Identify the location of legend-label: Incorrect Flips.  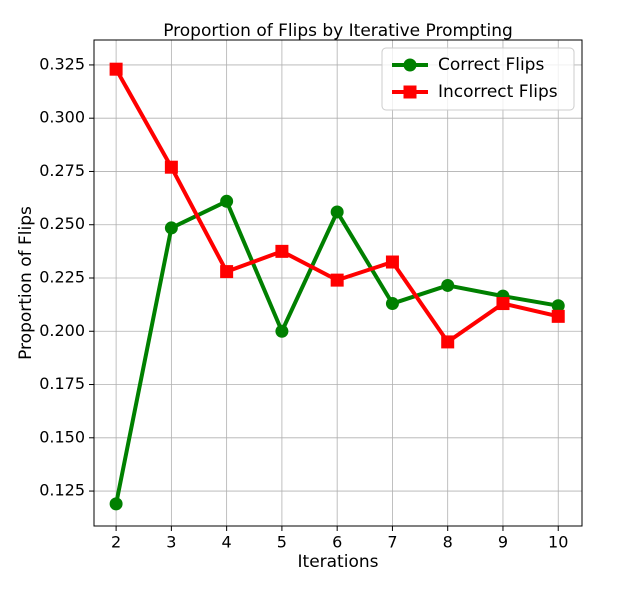
(498, 92).